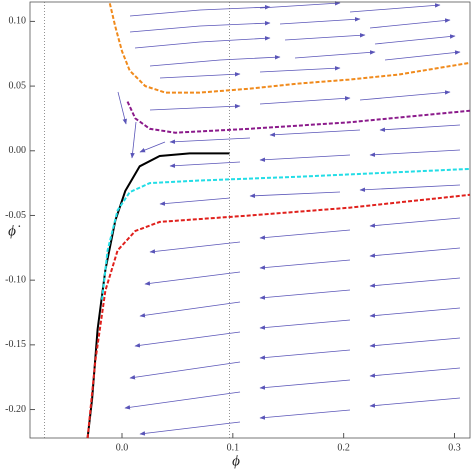 The image size is (471, 472). What do you see at coordinates (15, 215) in the screenshot?
I see `y-tick-label: -0.05` at bounding box center [15, 215].